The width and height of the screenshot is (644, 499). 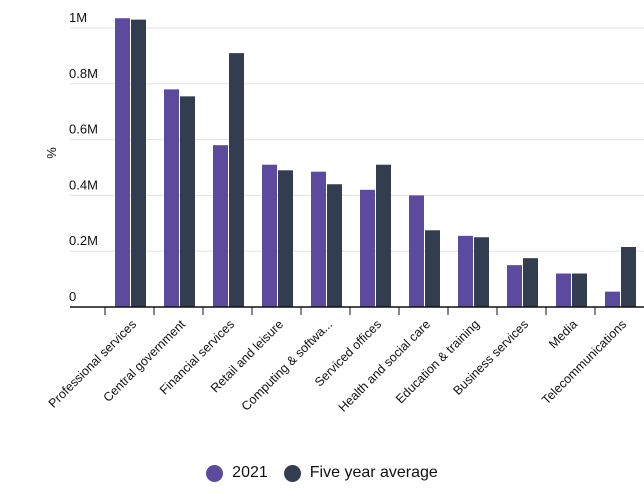 What do you see at coordinates (83, 73) in the screenshot?
I see `y-tick-label: 0.8M` at bounding box center [83, 73].